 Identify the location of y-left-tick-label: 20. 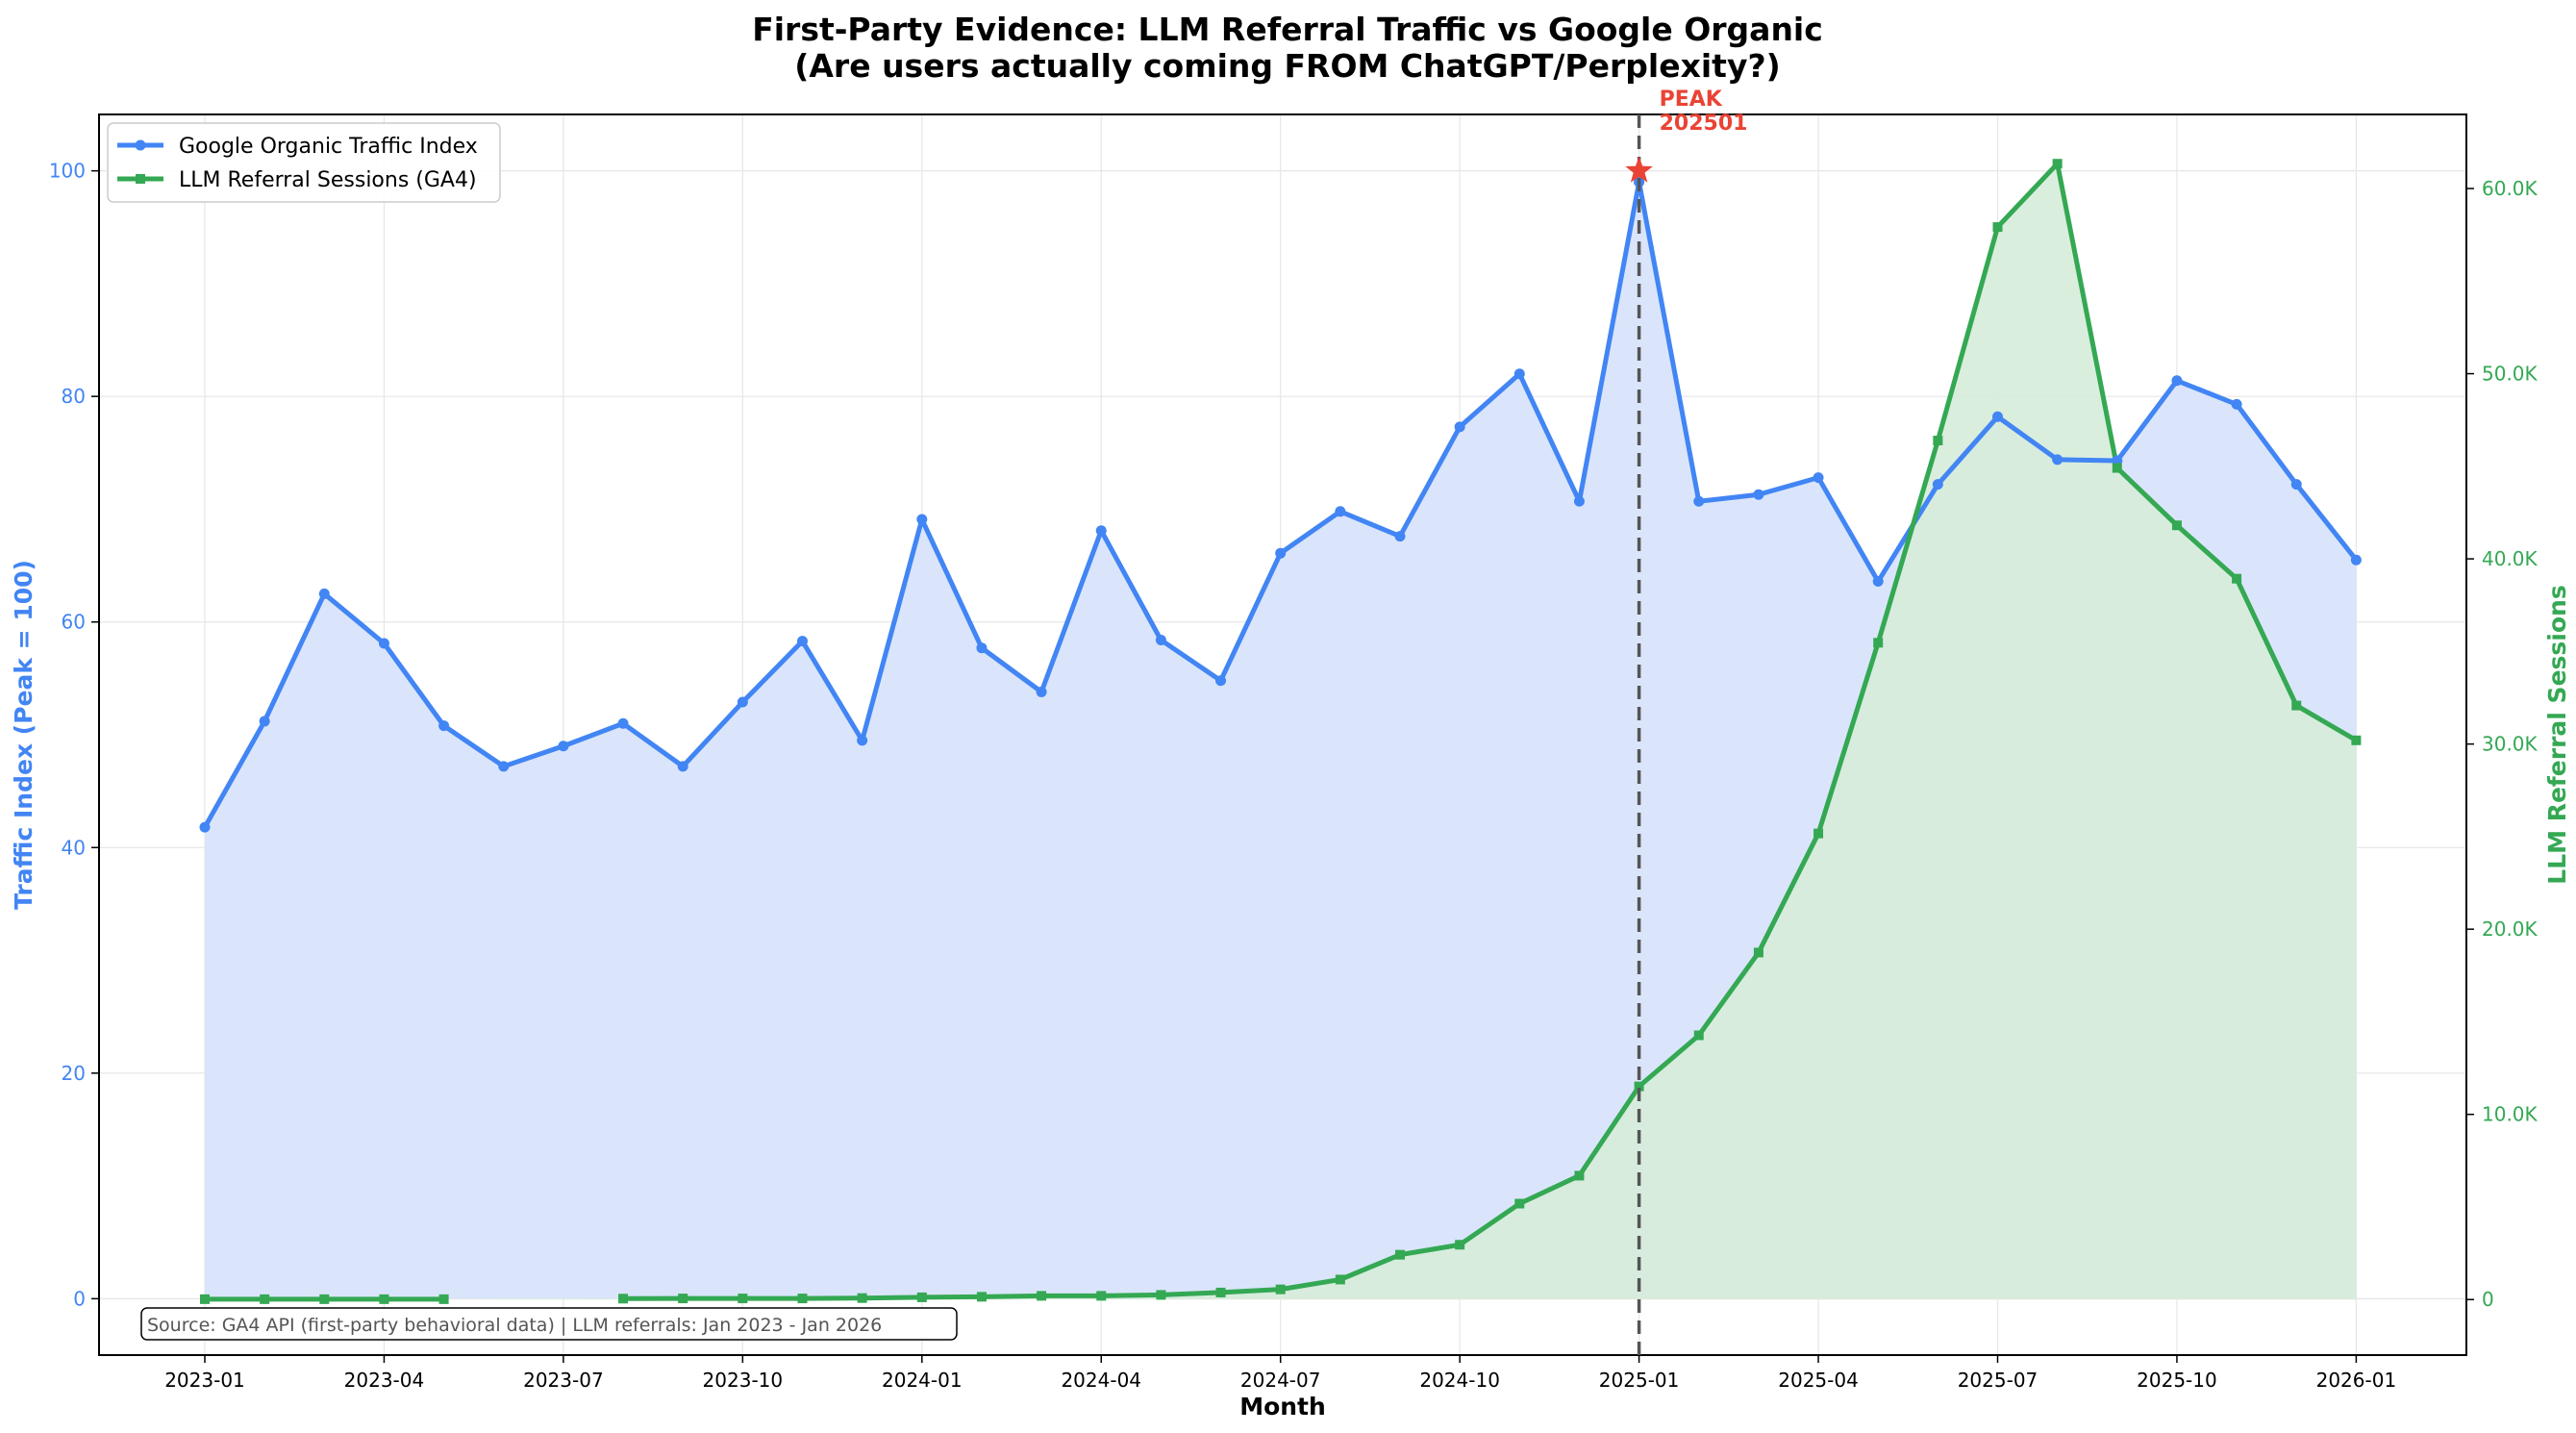
(74, 1073).